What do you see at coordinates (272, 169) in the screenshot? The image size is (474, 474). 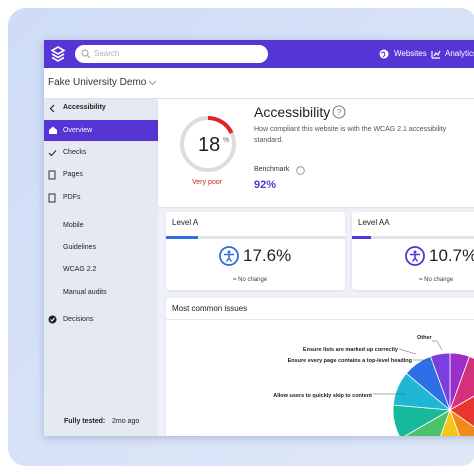 I see `benchmark-label: Benchmark` at bounding box center [272, 169].